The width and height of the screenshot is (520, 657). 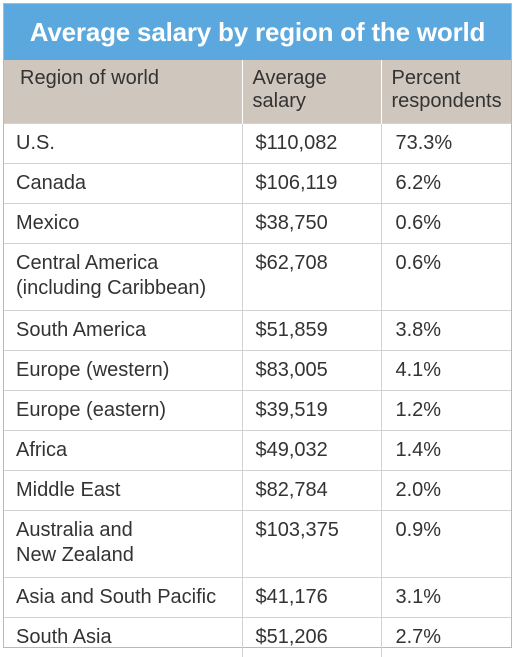 I want to click on salary-cell: $49,032, so click(x=311, y=451).